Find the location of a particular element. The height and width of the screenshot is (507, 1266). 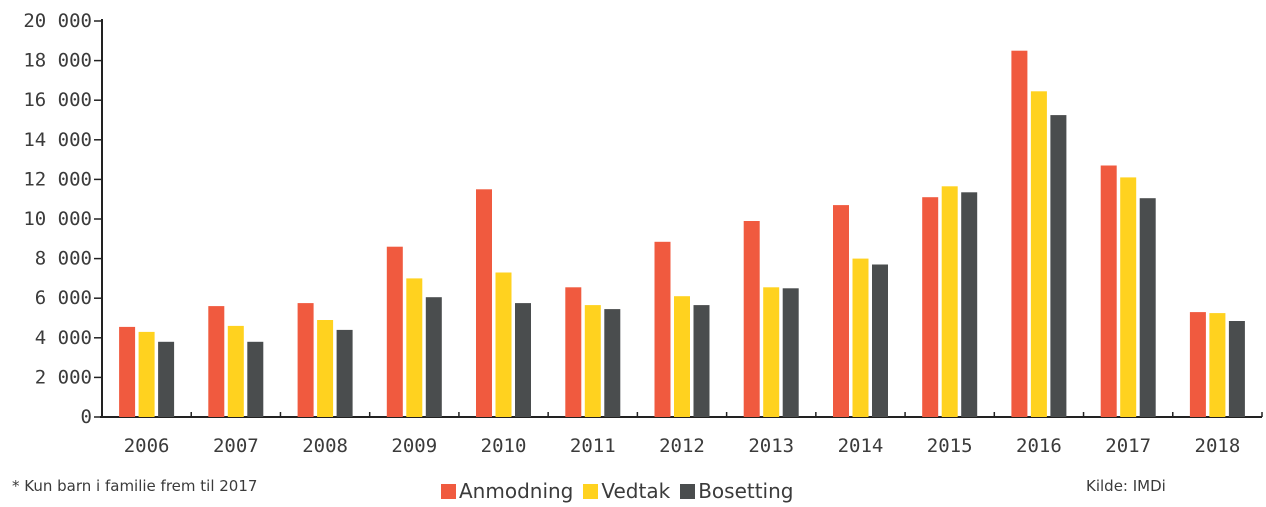

x-tick-label: 2008 is located at coordinates (325, 446).